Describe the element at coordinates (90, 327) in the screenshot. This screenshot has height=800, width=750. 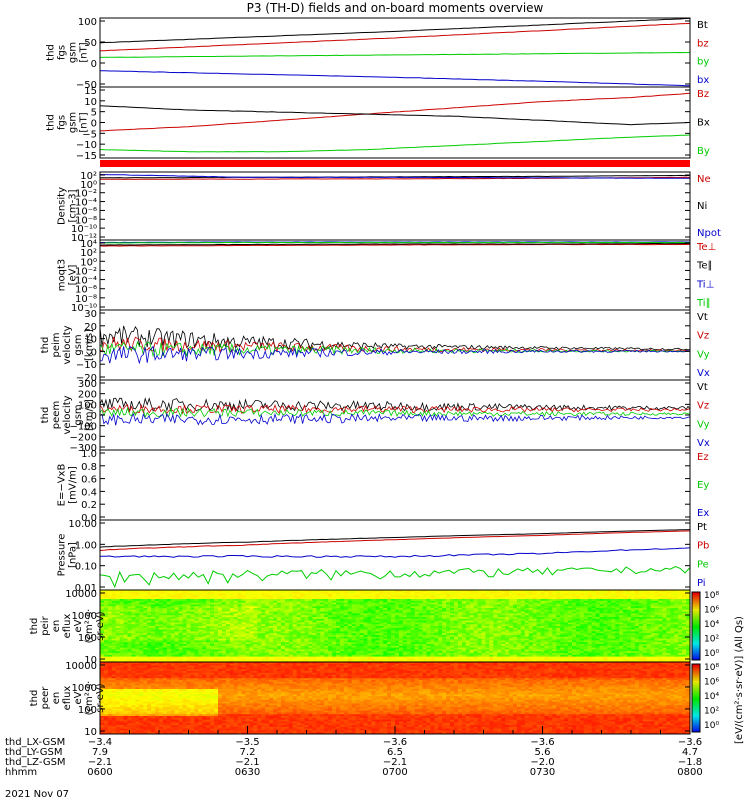
I see `y-tick-label: 20` at that location.